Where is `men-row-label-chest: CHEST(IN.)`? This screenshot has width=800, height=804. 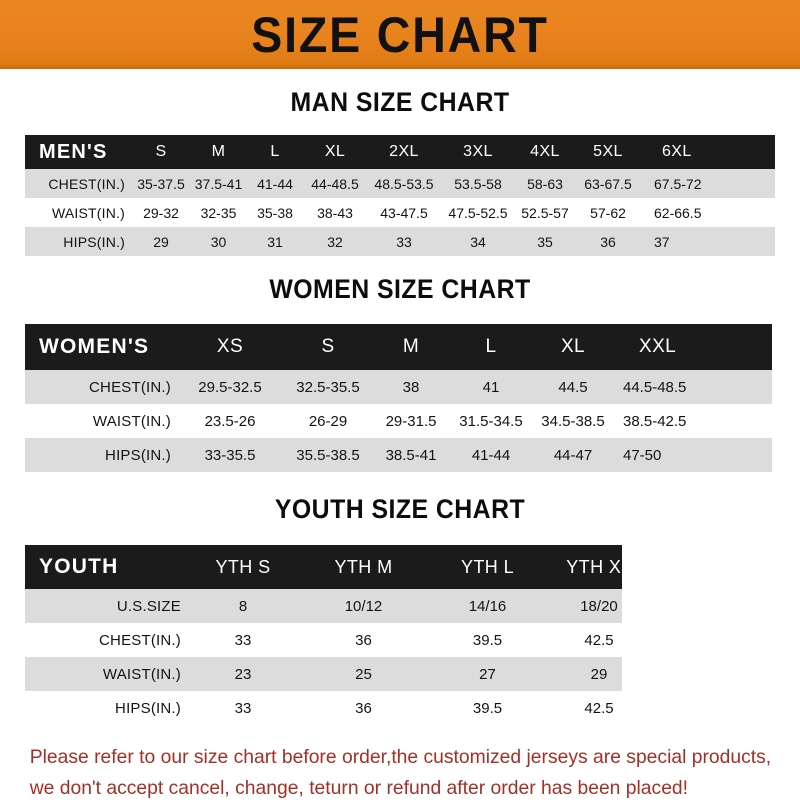 men-row-label-chest: CHEST(IN.) is located at coordinates (86, 183).